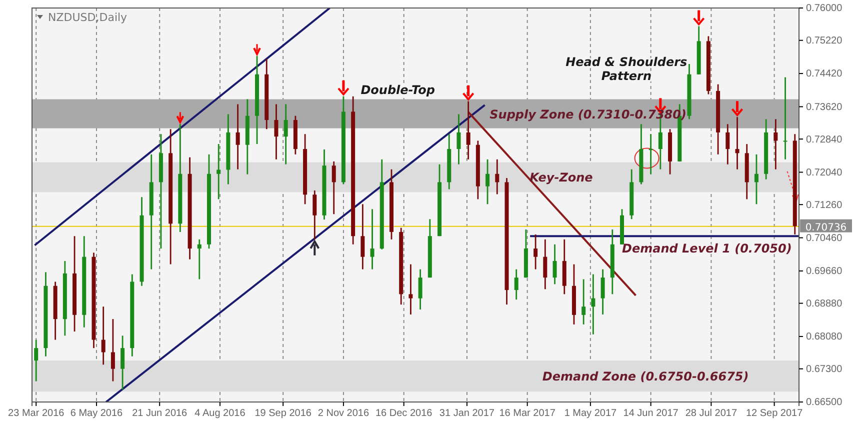 The height and width of the screenshot is (426, 857). Describe the element at coordinates (824, 370) in the screenshot. I see `y-tick-label: 0.67300` at that location.